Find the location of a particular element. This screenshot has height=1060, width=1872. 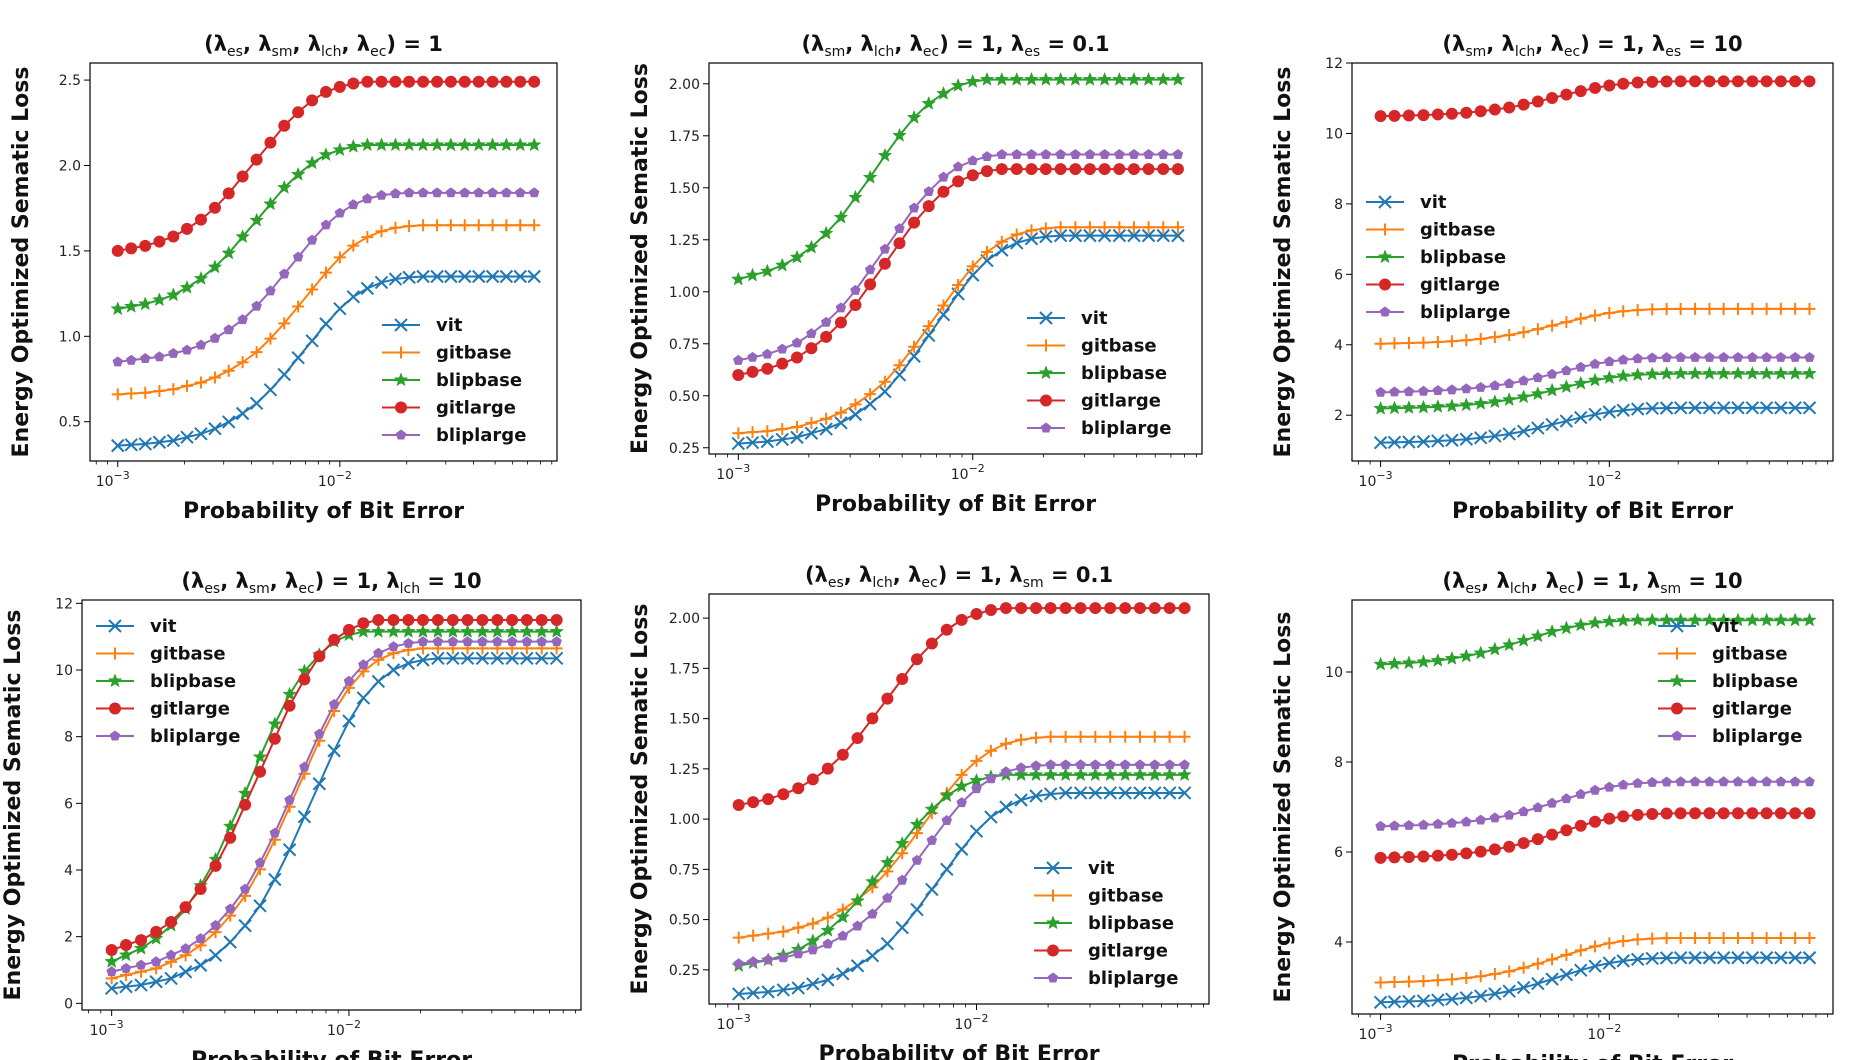

y-tick-label: 8 is located at coordinates (68, 738).